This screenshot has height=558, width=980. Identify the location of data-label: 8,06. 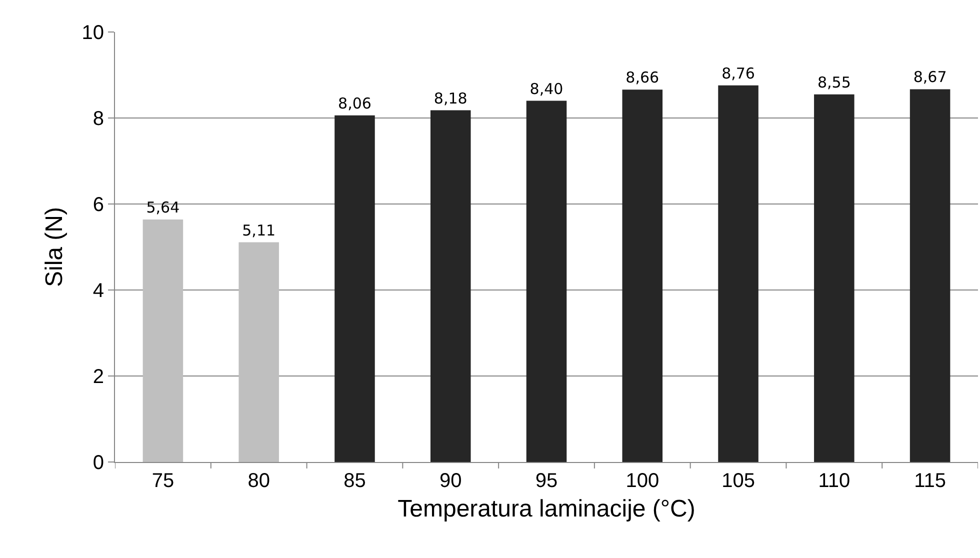
(355, 103).